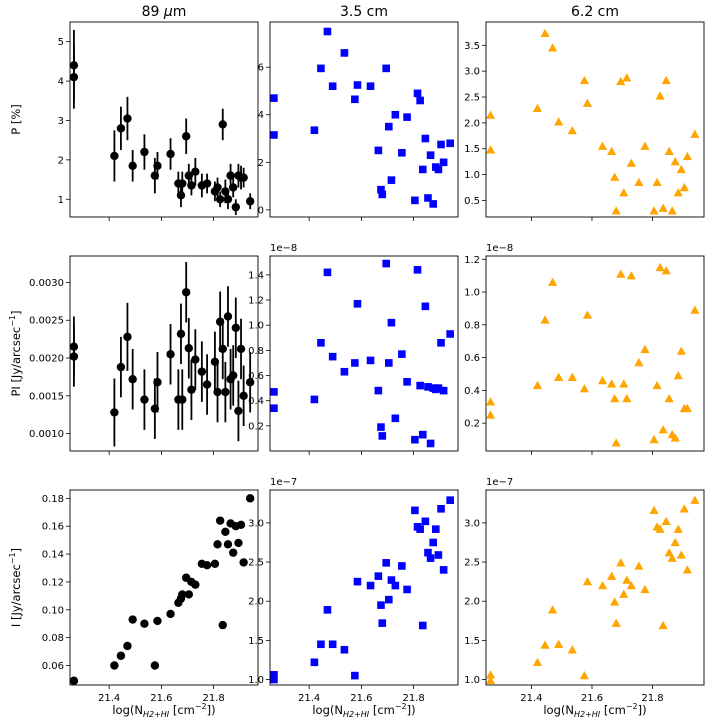 Image resolution: width=720 pixels, height=720 pixels. Describe the element at coordinates (61, 42) in the screenshot. I see `y-tick-label: 5` at that location.